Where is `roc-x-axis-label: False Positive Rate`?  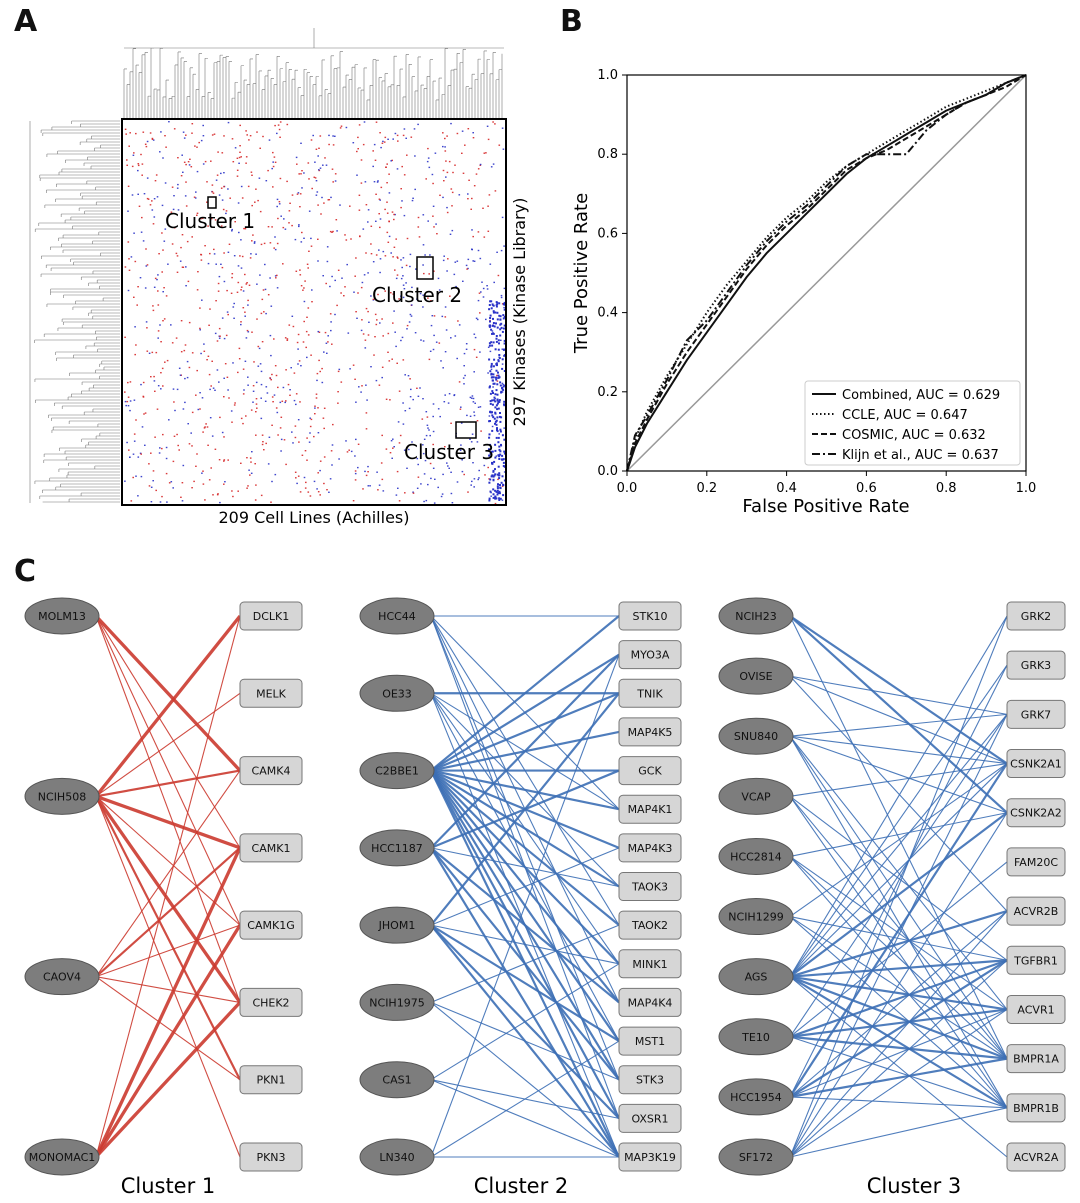 roc-x-axis-label: False Positive Rate is located at coordinates (825, 506).